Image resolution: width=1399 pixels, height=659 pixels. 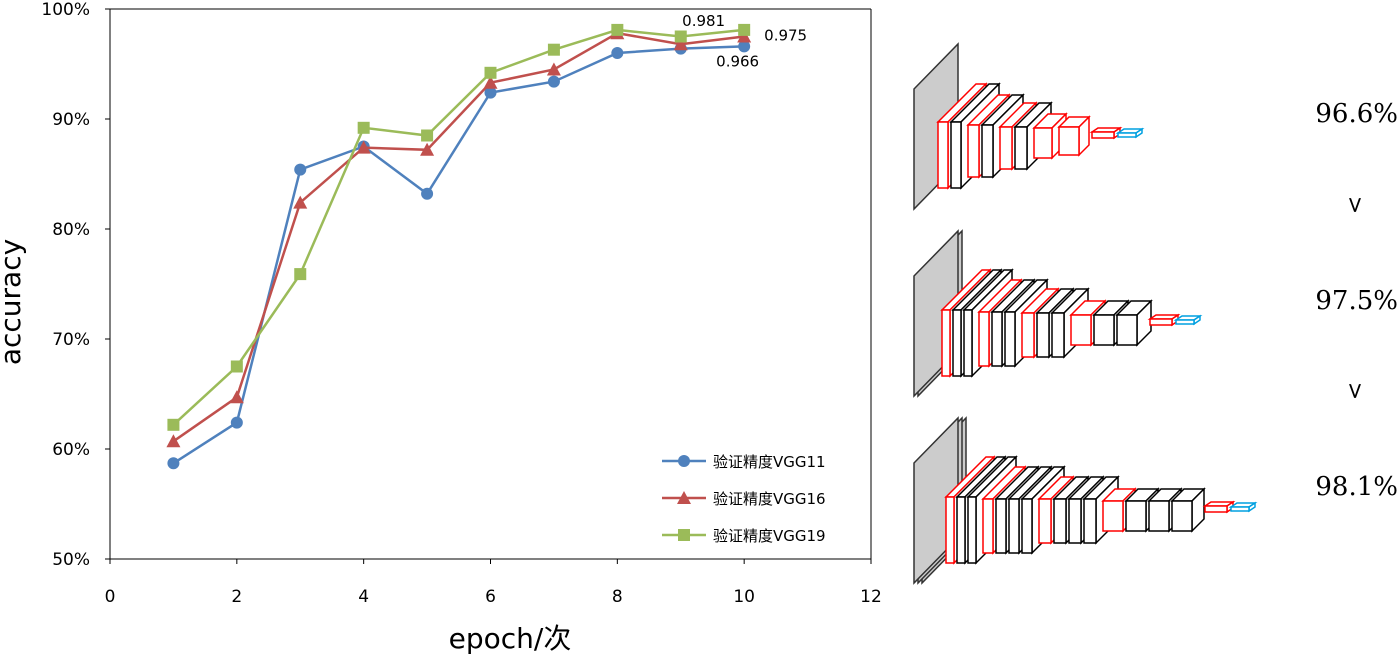 What do you see at coordinates (769, 499) in the screenshot?
I see `legend-label: 验证精度VGG16` at bounding box center [769, 499].